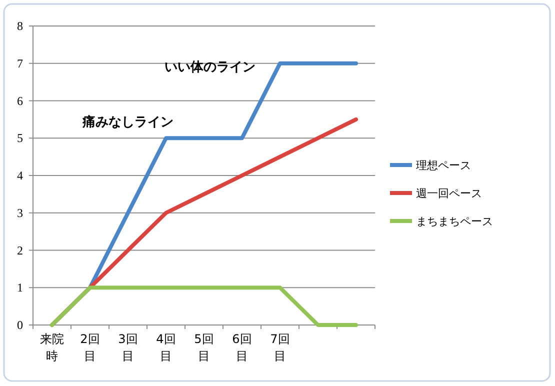  Describe the element at coordinates (20, 26) in the screenshot. I see `y-tick-label: 8` at that location.